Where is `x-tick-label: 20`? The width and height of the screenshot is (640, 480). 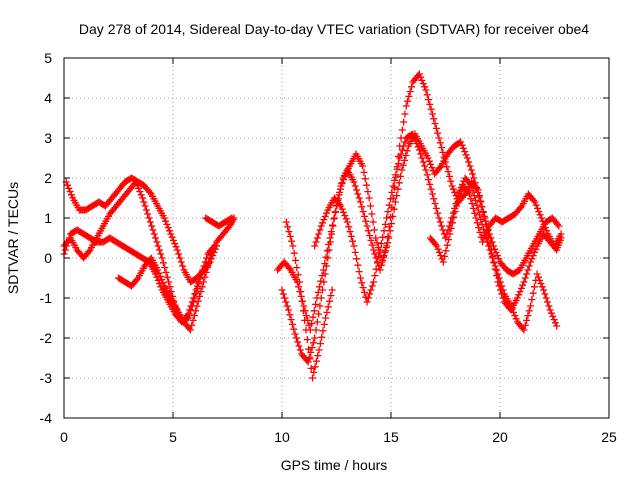
x-tick-label: 20 is located at coordinates (500, 437).